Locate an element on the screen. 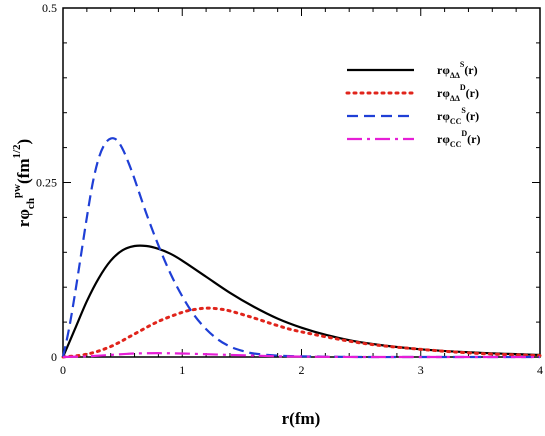 The width and height of the screenshot is (545, 436). x-tick-label: 4 is located at coordinates (540, 370).